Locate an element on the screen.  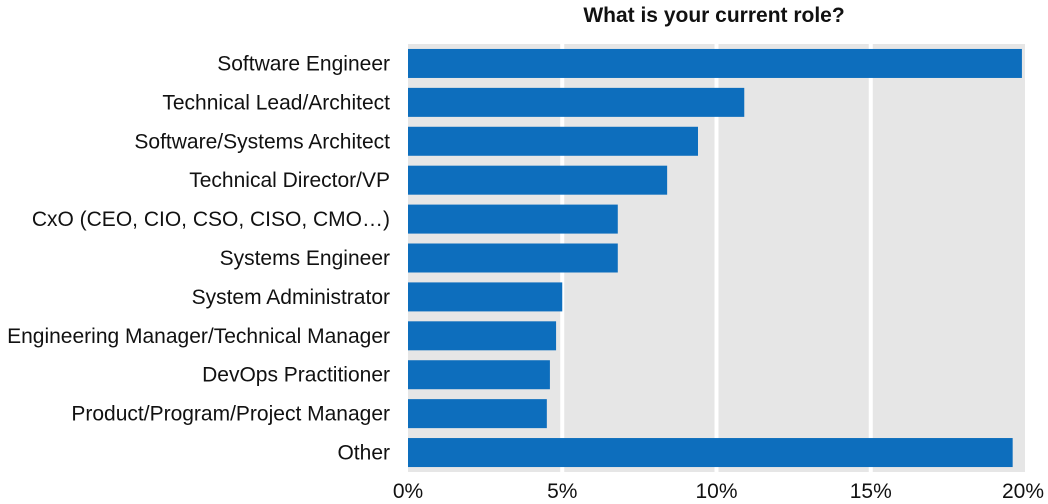
x-tick-label: 15% is located at coordinates (871, 491).